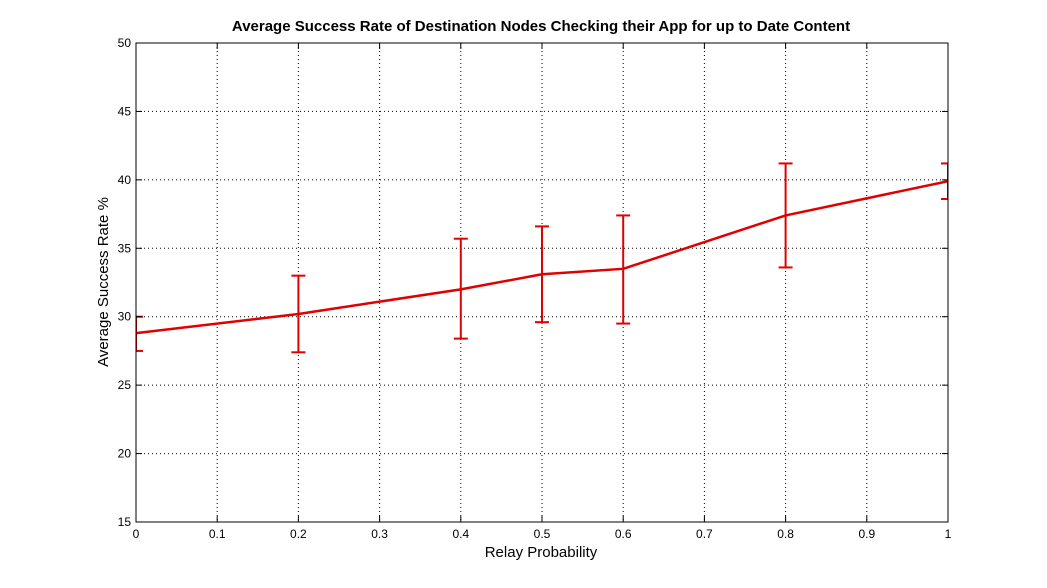  What do you see at coordinates (125, 317) in the screenshot?
I see `y-tick-label: 30` at bounding box center [125, 317].